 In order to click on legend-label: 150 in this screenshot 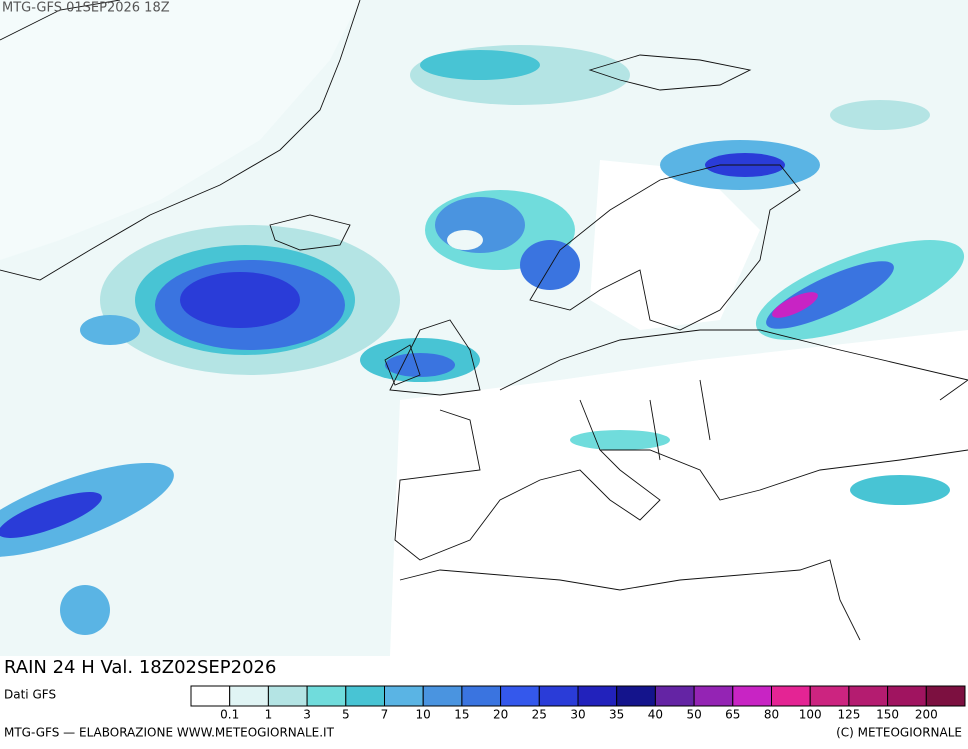, I will do `click(887, 715)`.